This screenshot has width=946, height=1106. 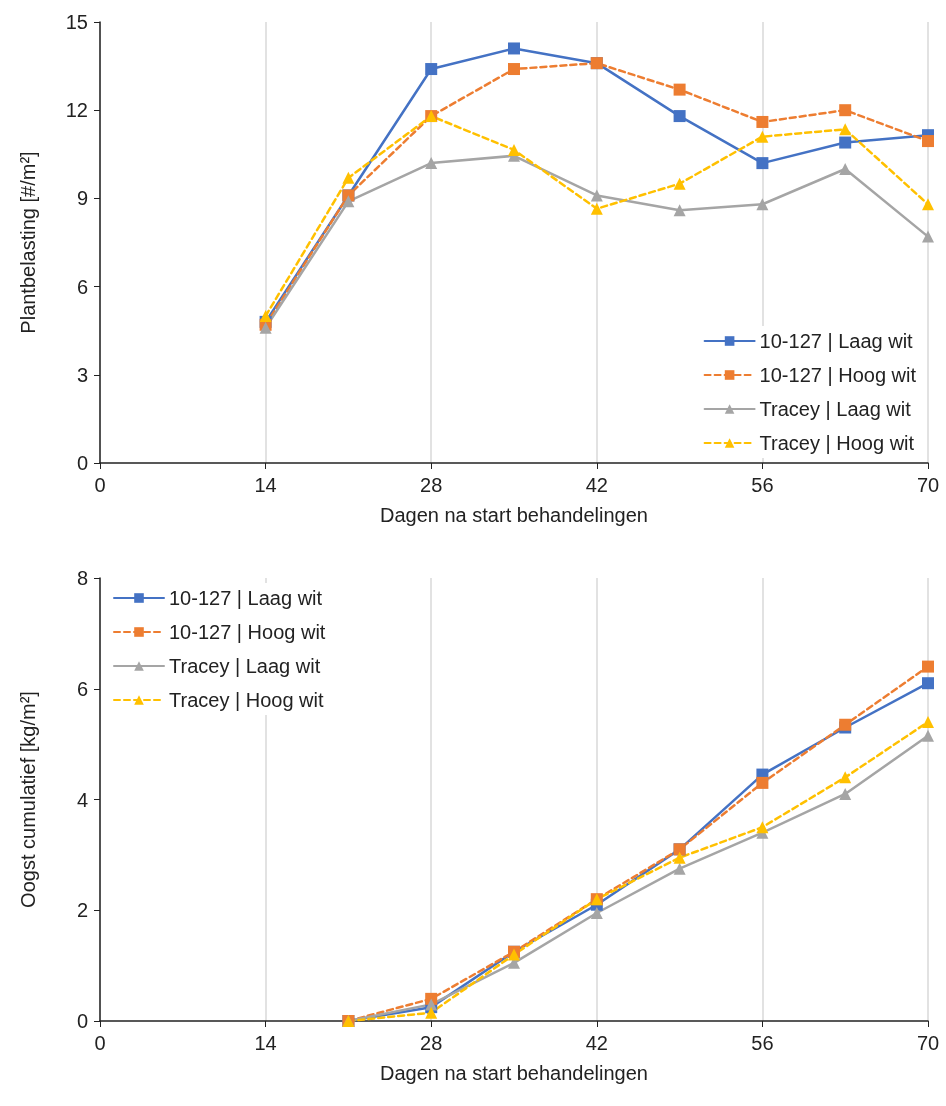 What do you see at coordinates (82, 799) in the screenshot?
I see `y-tick-label: 4` at bounding box center [82, 799].